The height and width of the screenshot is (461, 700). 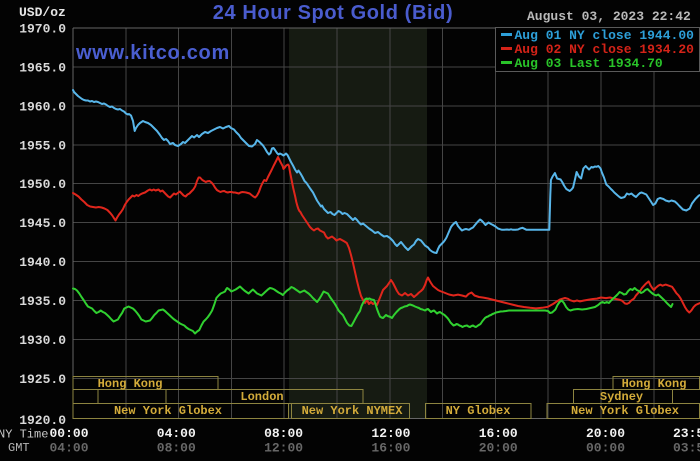 What do you see at coordinates (19, 448) in the screenshot?
I see `svg-text: GMT` at bounding box center [19, 448].